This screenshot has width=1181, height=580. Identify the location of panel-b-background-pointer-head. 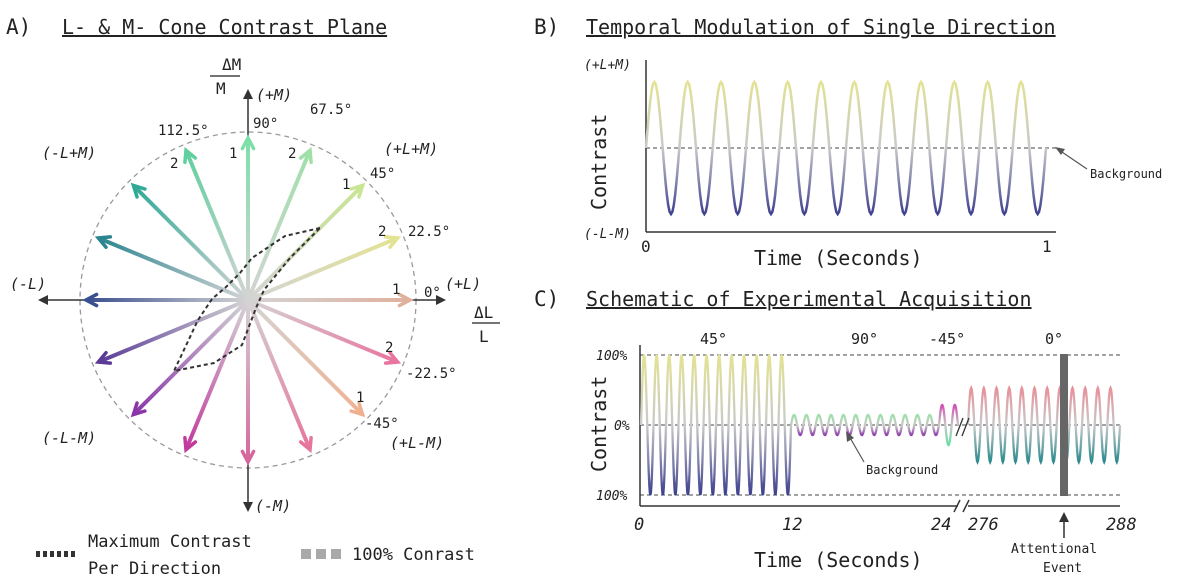
(1060, 151).